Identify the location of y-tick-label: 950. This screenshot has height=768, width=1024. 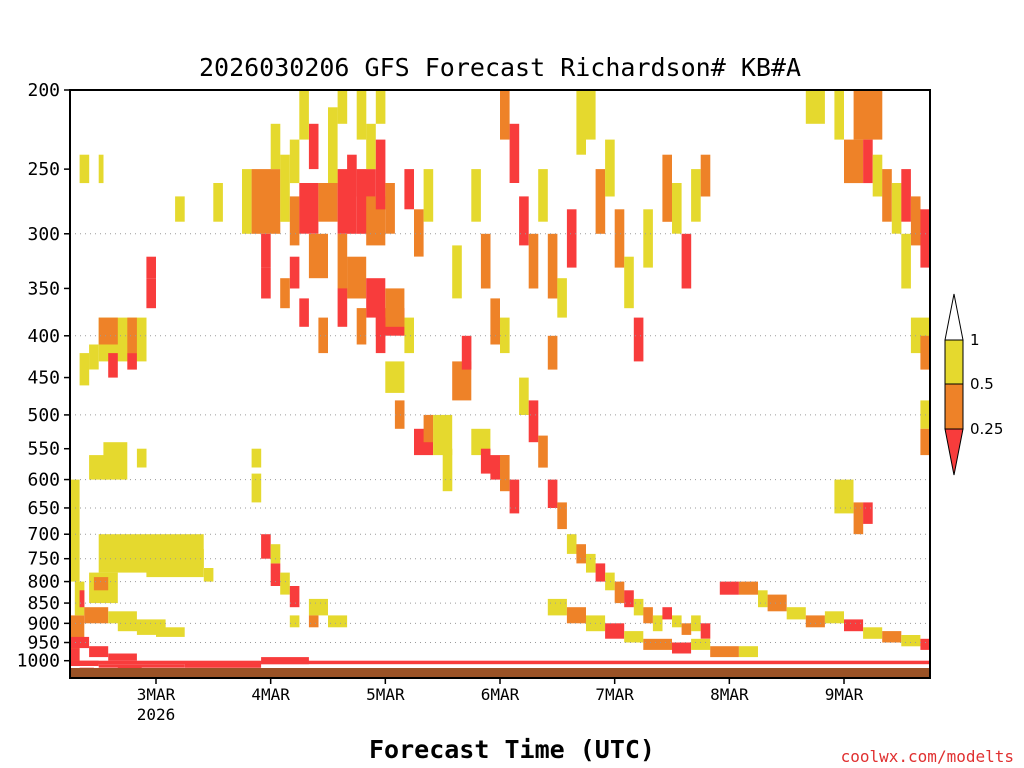
(43, 643).